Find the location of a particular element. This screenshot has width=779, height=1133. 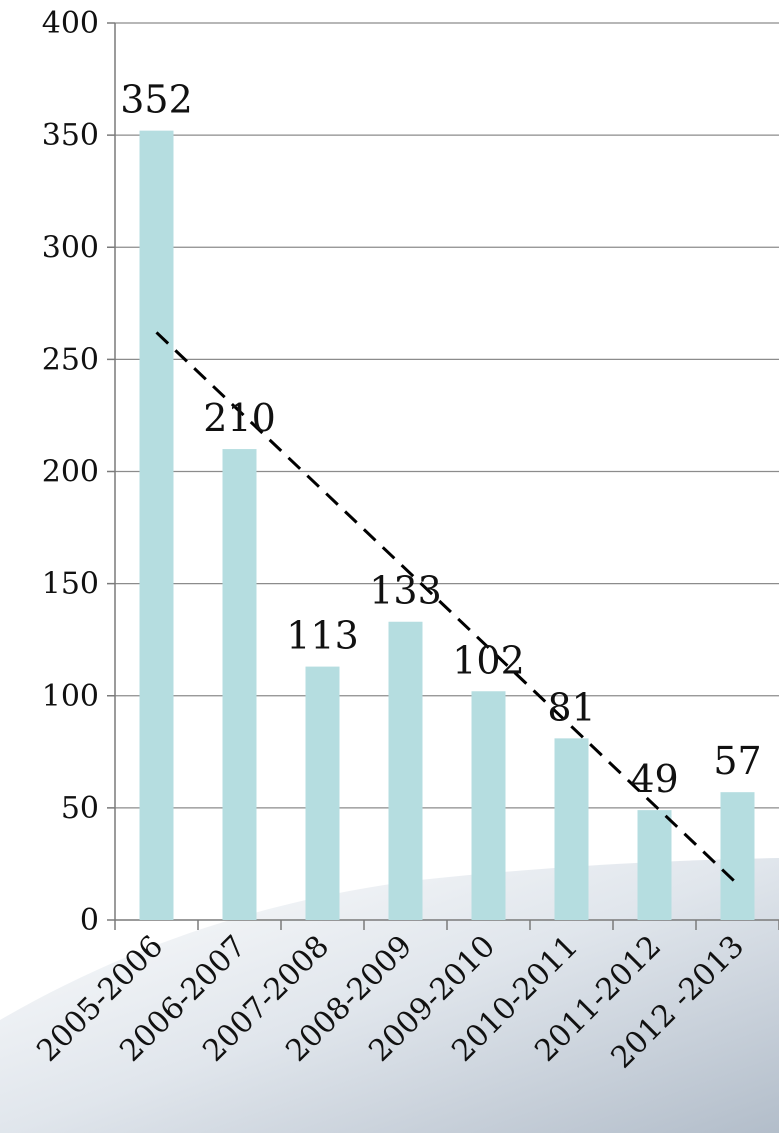

bar-2010-2011 is located at coordinates (571, 829).